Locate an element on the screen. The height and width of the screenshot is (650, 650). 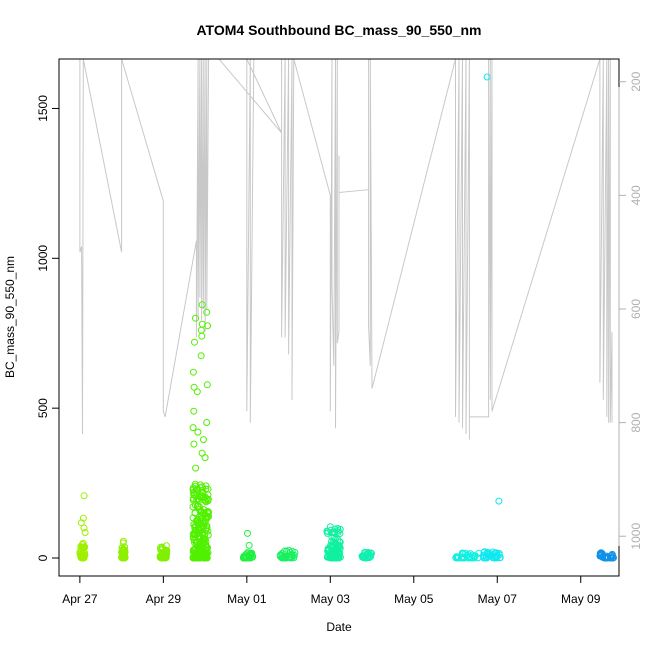
y-axis-left: 0 500 1000 1500 is located at coordinates (48, 328).